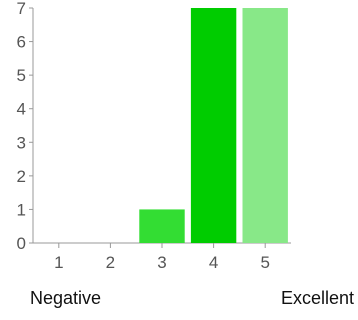 The height and width of the screenshot is (320, 358). Describe the element at coordinates (264, 262) in the screenshot. I see `x-tick-label: 5` at that location.